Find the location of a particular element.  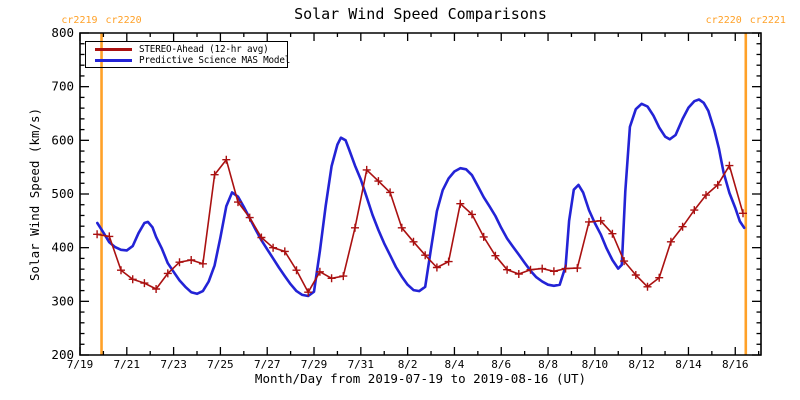

stereo-line-swatch is located at coordinates (113, 49).